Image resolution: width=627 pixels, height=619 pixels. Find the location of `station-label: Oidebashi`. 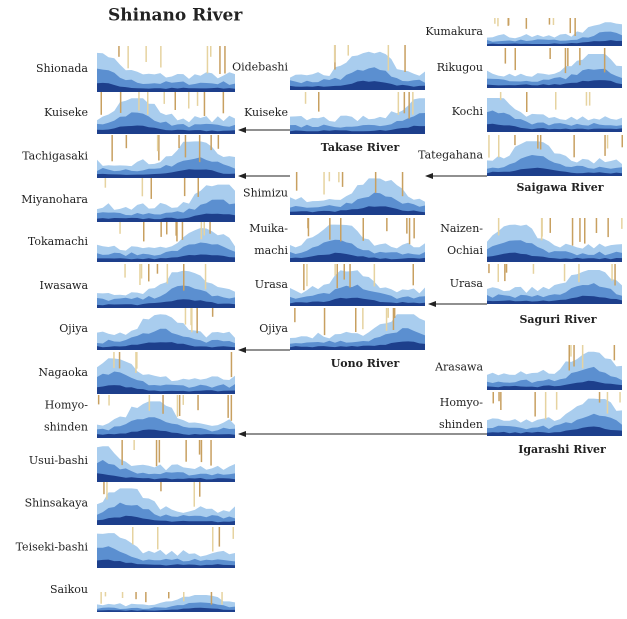

station-label: Oidebashi is located at coordinates (260, 67).